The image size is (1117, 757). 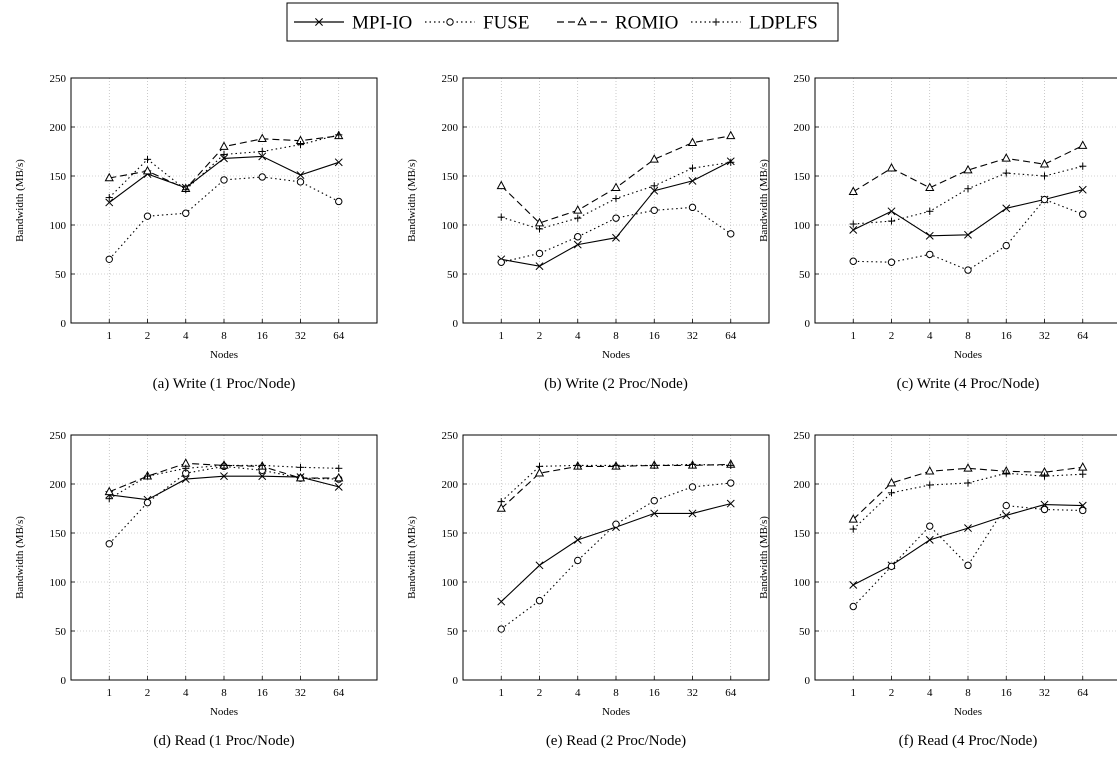 I want to click on legend-marker-triangle, so click(x=582, y=21).